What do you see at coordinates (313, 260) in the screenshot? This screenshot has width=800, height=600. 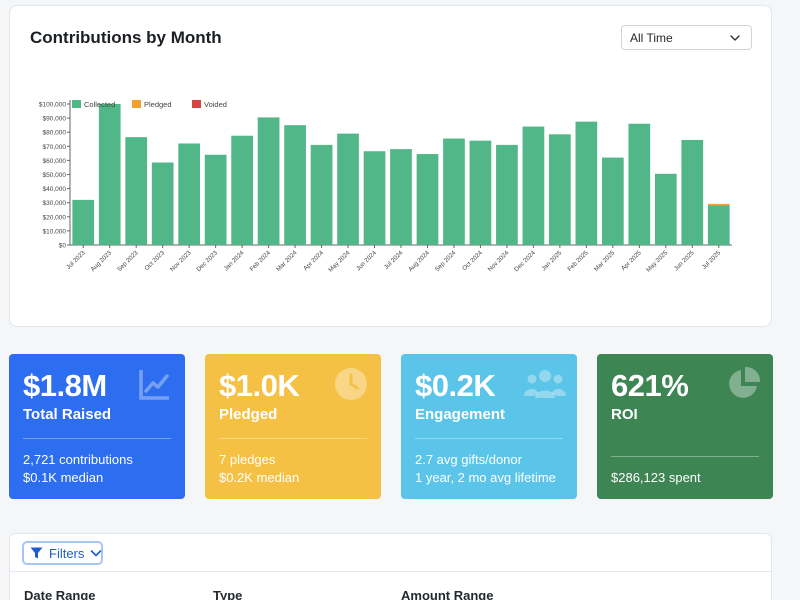 I see `x-tick-label: Apr 2024` at bounding box center [313, 260].